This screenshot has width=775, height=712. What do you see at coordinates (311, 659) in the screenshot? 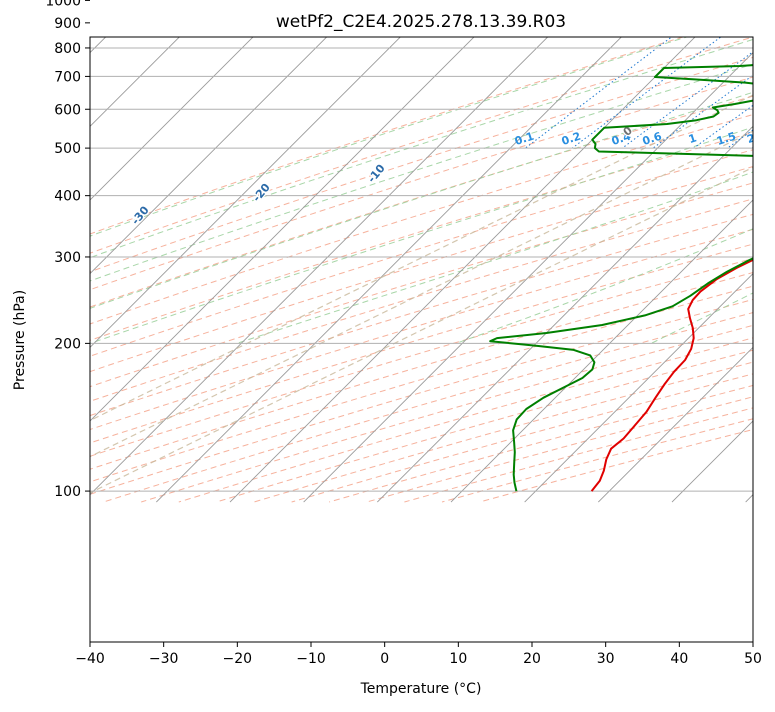
I see `x-tick-label: −10` at bounding box center [311, 659].